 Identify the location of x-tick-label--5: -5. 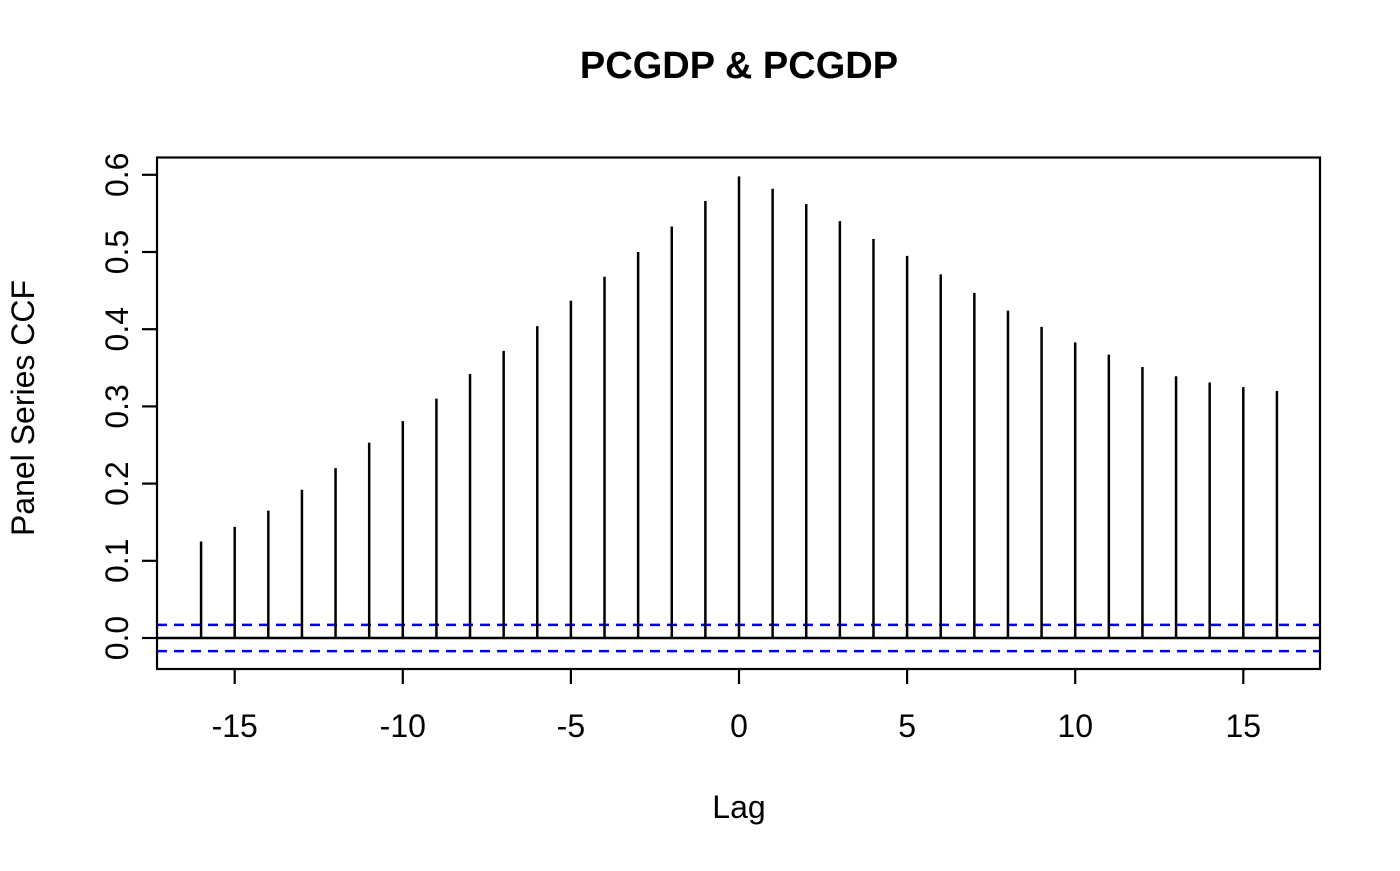
(571, 726).